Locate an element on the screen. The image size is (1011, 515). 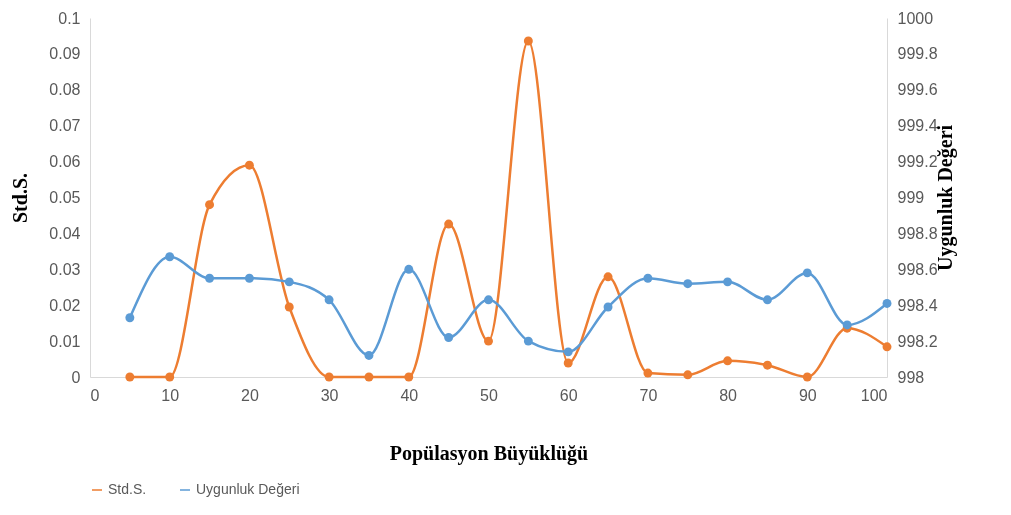
y2-tick-label: 999.2 is located at coordinates (917, 162).